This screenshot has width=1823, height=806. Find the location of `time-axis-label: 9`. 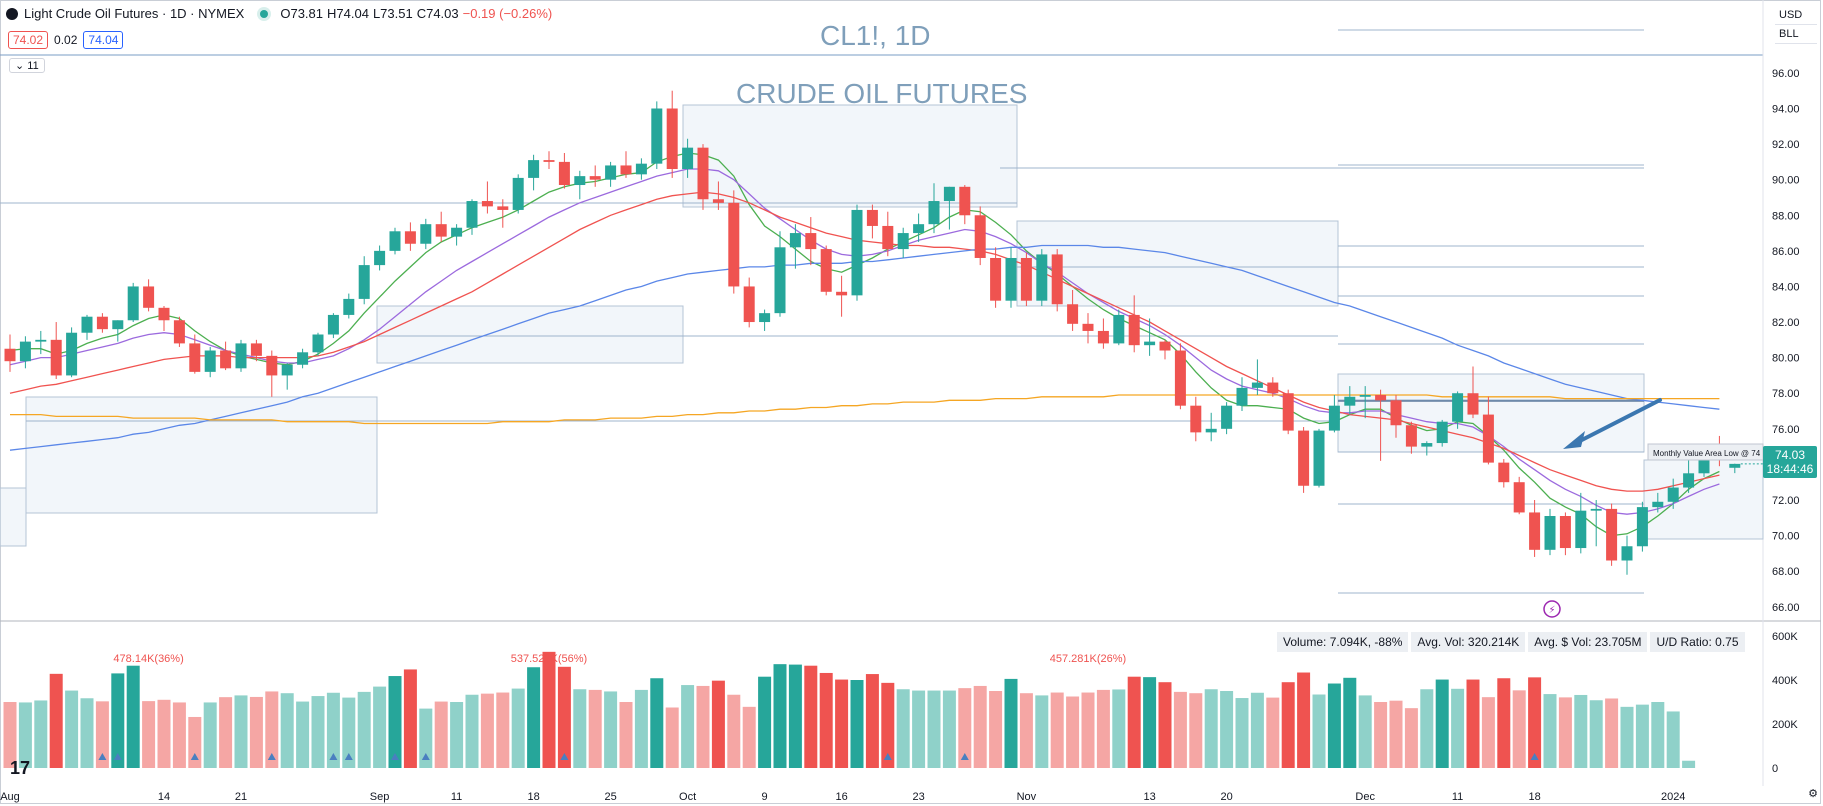

time-axis-label: 9 is located at coordinates (765, 797).